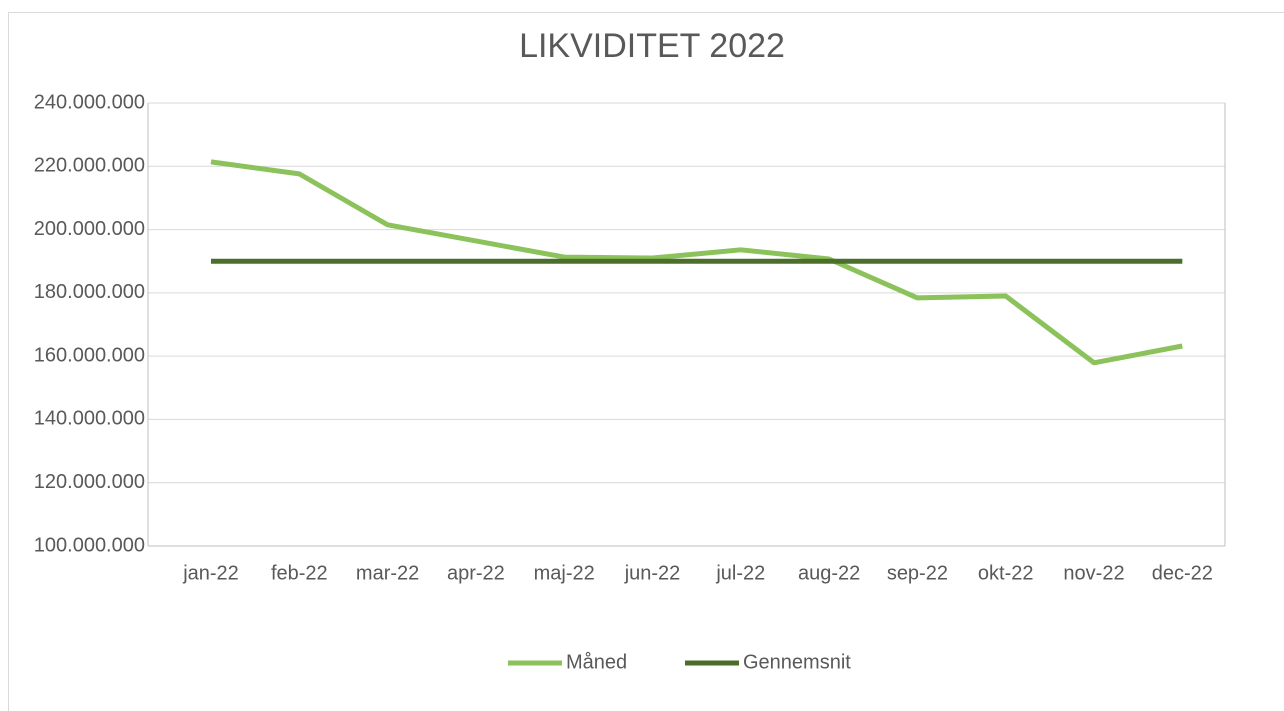  Describe the element at coordinates (89, 355) in the screenshot. I see `y-tick-label: 160.000.000` at that location.